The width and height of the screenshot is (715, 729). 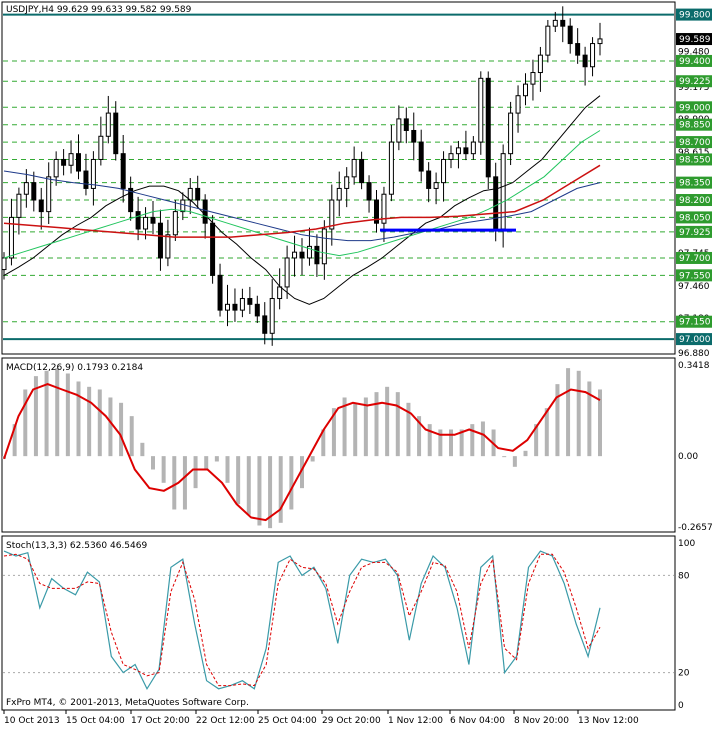 I want to click on level-tag, so click(x=694, y=339).